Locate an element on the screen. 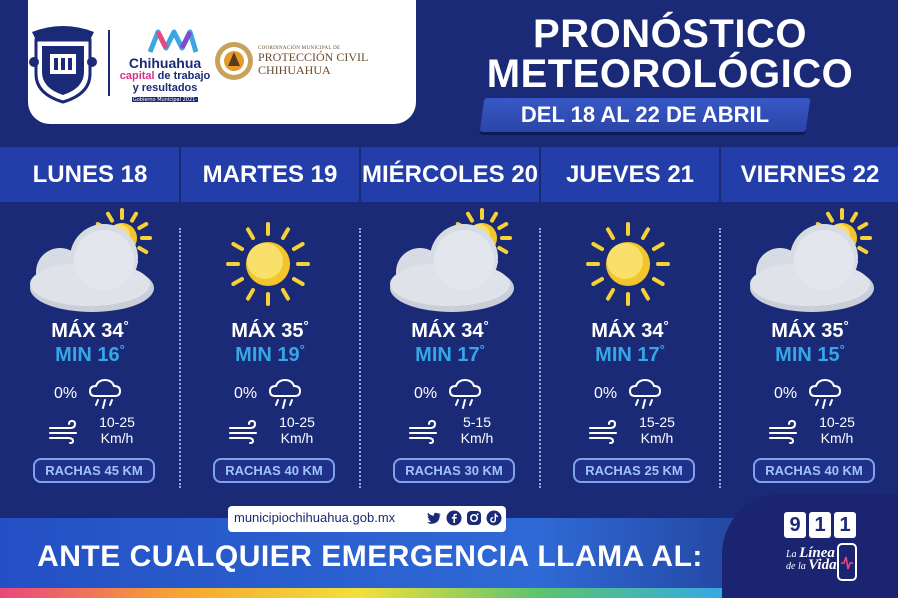 The height and width of the screenshot is (598, 898). min-temp: MIN 17° is located at coordinates (630, 354).